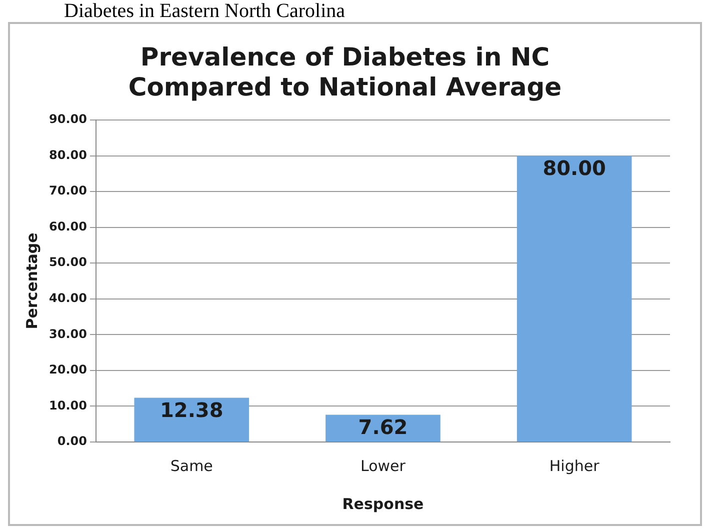 The image size is (722, 531). Describe the element at coordinates (67, 262) in the screenshot. I see `y-tick-label: 50.00` at that location.